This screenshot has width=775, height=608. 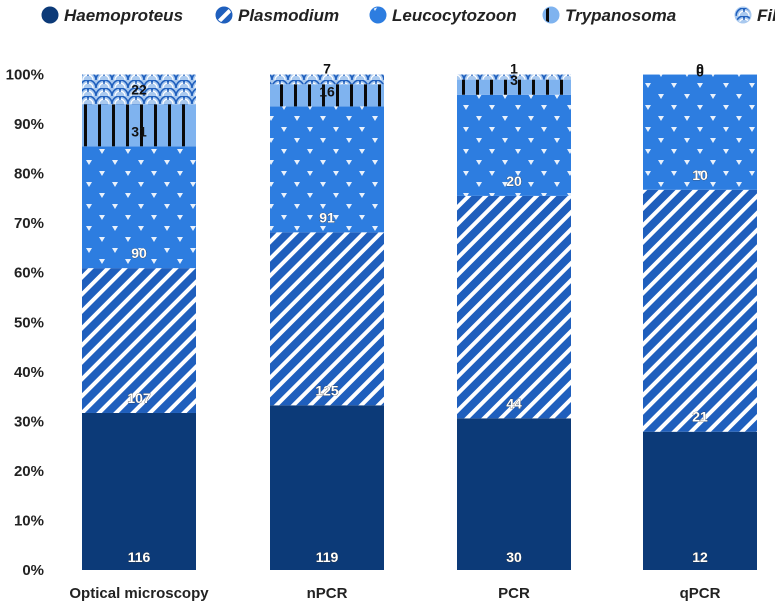 I want to click on y-tick-label: 40%, so click(x=29, y=372).